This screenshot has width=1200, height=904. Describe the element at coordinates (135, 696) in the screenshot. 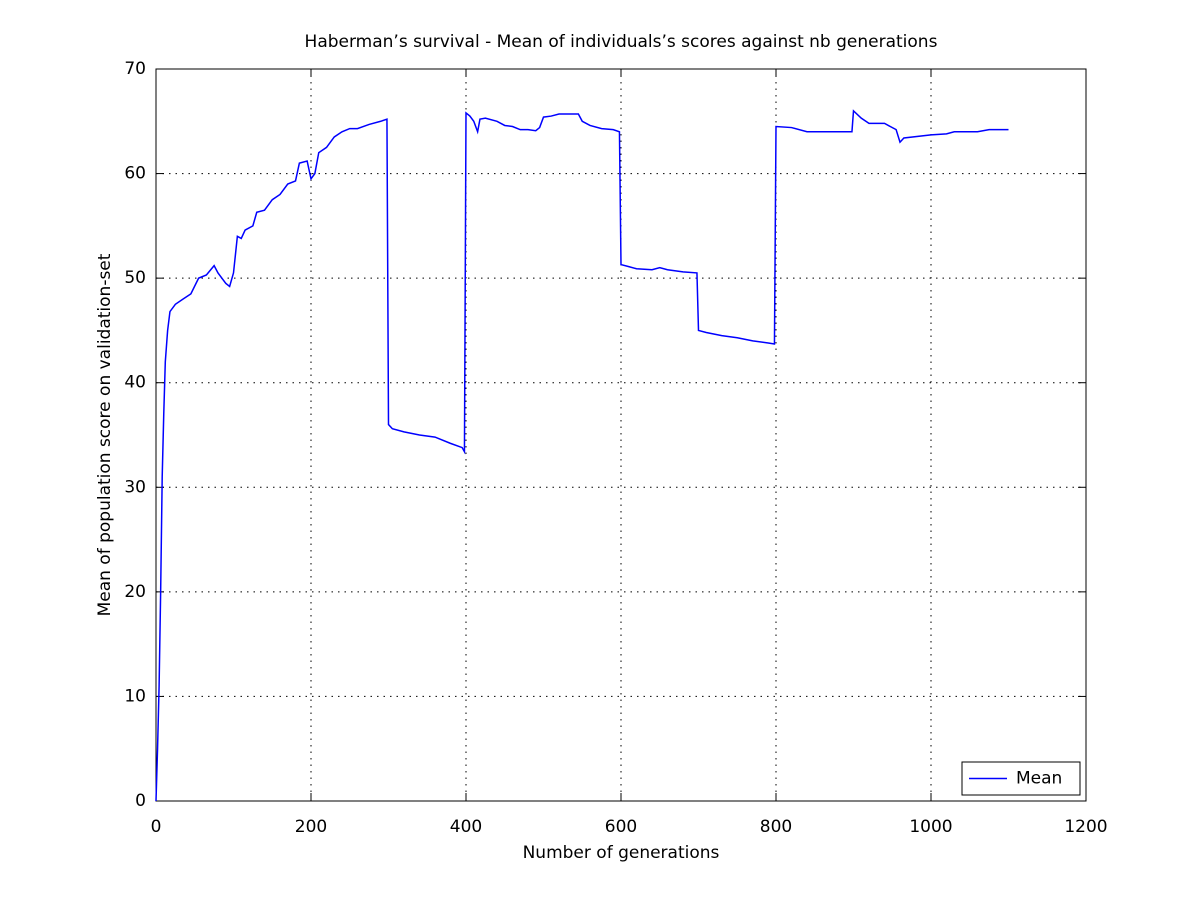

I see `y-tick-label: 10` at that location.